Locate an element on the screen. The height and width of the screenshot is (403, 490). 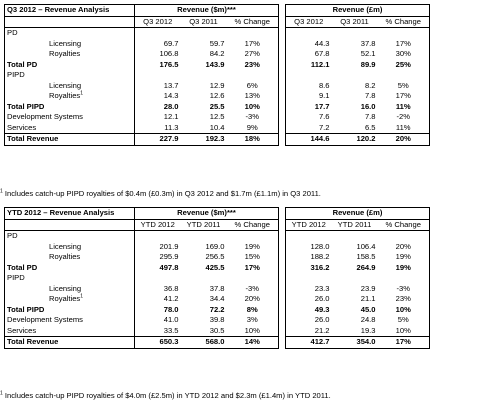
usd-value-cell: 41.2 is located at coordinates (171, 299).